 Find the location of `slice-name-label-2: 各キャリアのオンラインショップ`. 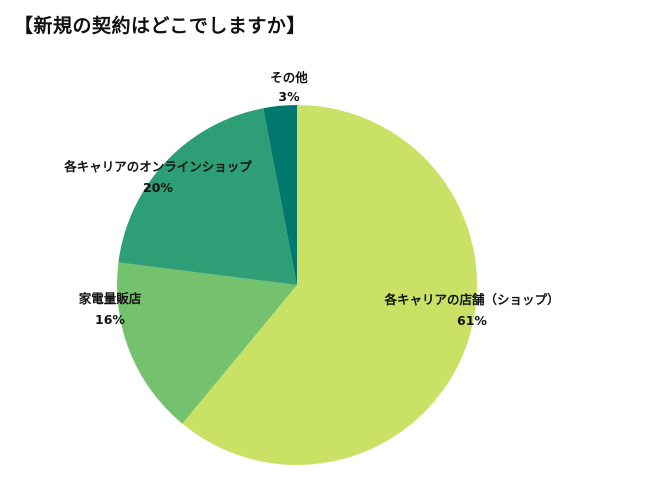

slice-name-label-2: 各キャリアのオンラインショップ is located at coordinates (157, 166).